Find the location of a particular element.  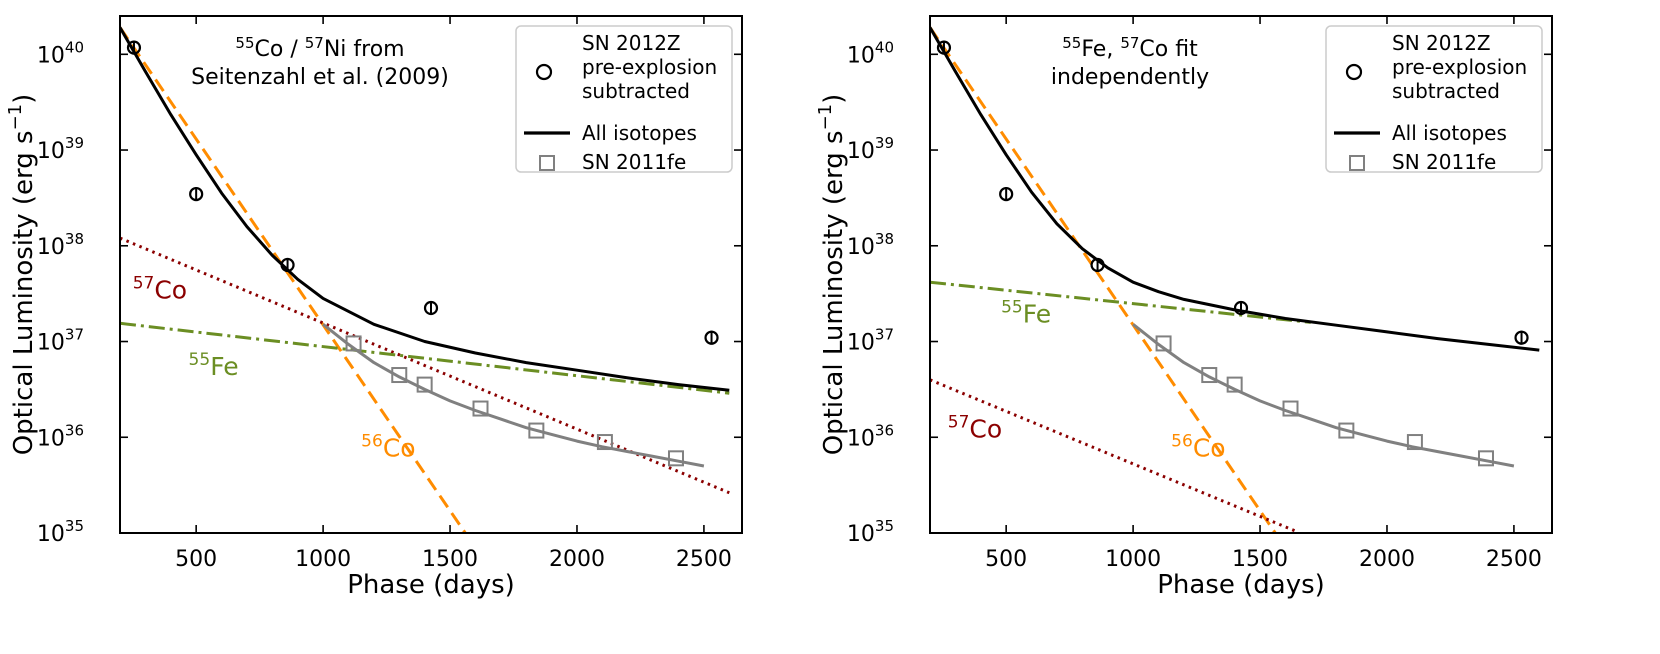

annotation-line-1: 55Fe, 57Co fit is located at coordinates (1130, 48).